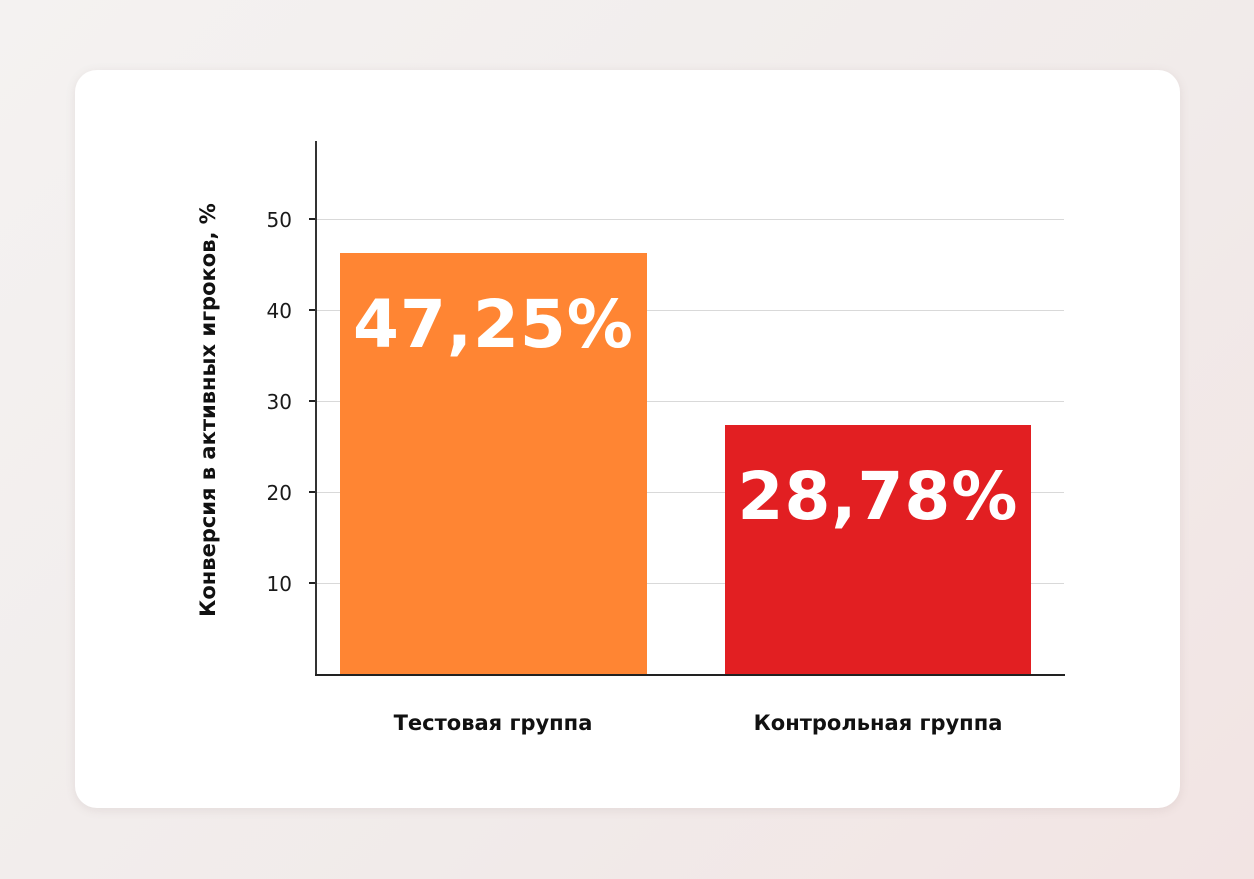 The height and width of the screenshot is (879, 1254). I want to click on y-tick-label: 40, so click(279, 311).